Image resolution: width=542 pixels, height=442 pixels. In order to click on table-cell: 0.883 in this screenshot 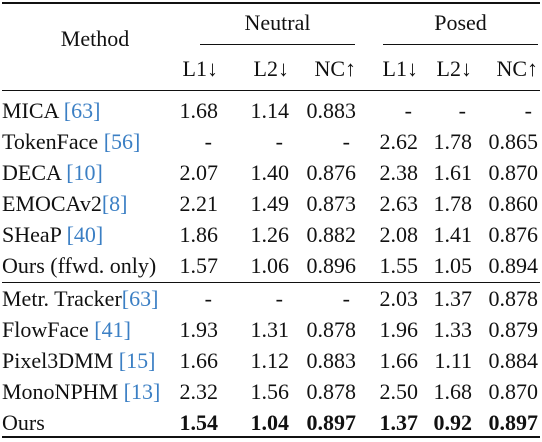, I will do `click(331, 360)`.